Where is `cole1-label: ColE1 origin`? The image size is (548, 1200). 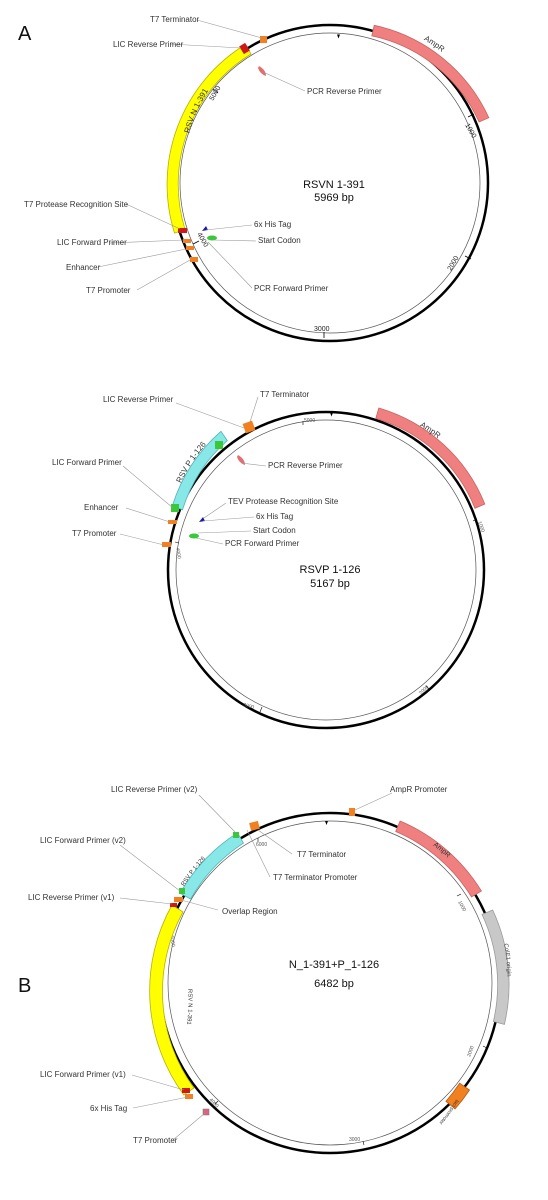
cole1-label: ColE1 origin is located at coordinates (506, 959).